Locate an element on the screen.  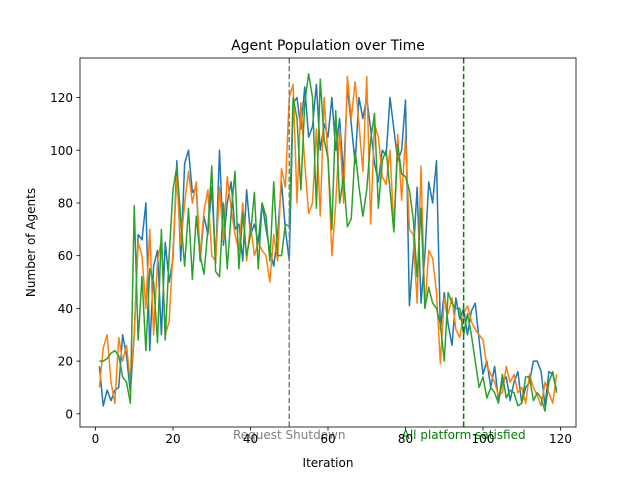
annotation-label-2: All platform satisfied is located at coordinates (464, 435).